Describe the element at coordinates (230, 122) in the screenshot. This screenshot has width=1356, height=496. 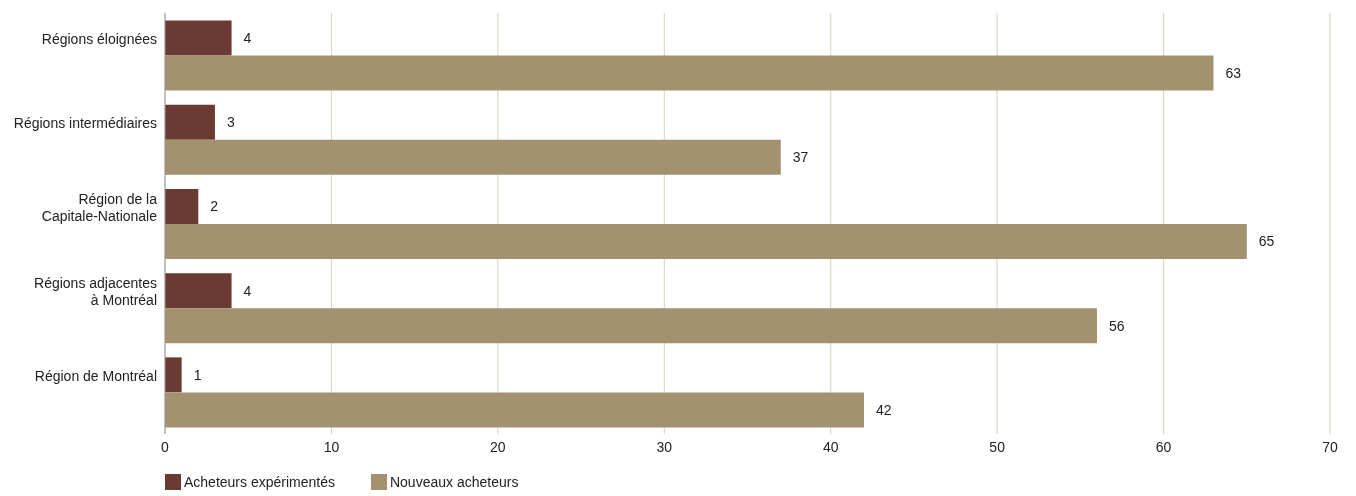
I see `data-label: 3` at that location.